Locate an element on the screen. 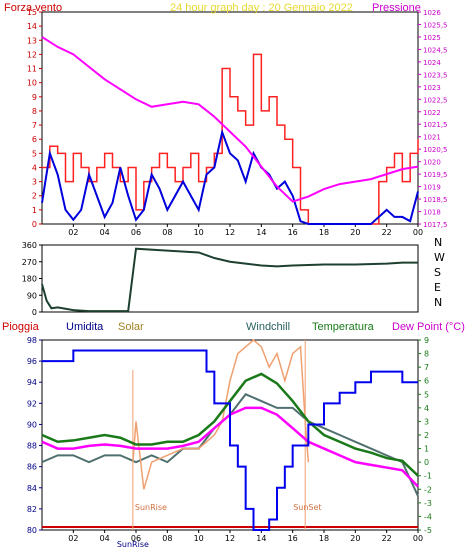 The height and width of the screenshot is (560, 466). temperature-axis-label: 3 is located at coordinates (426, 421).